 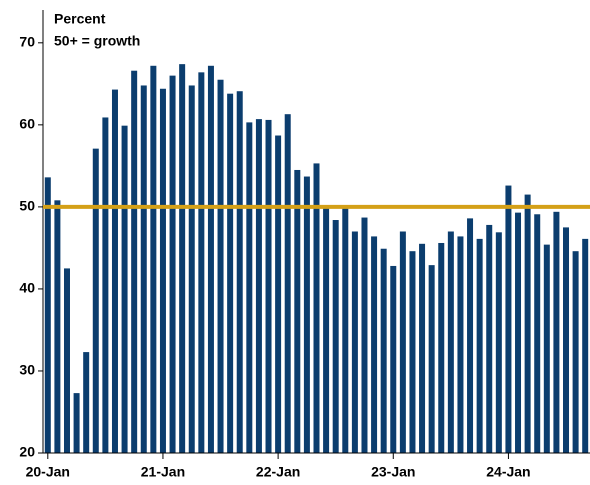 What do you see at coordinates (393, 472) in the screenshot?
I see `x-tick-label: 23-Jan` at bounding box center [393, 472].